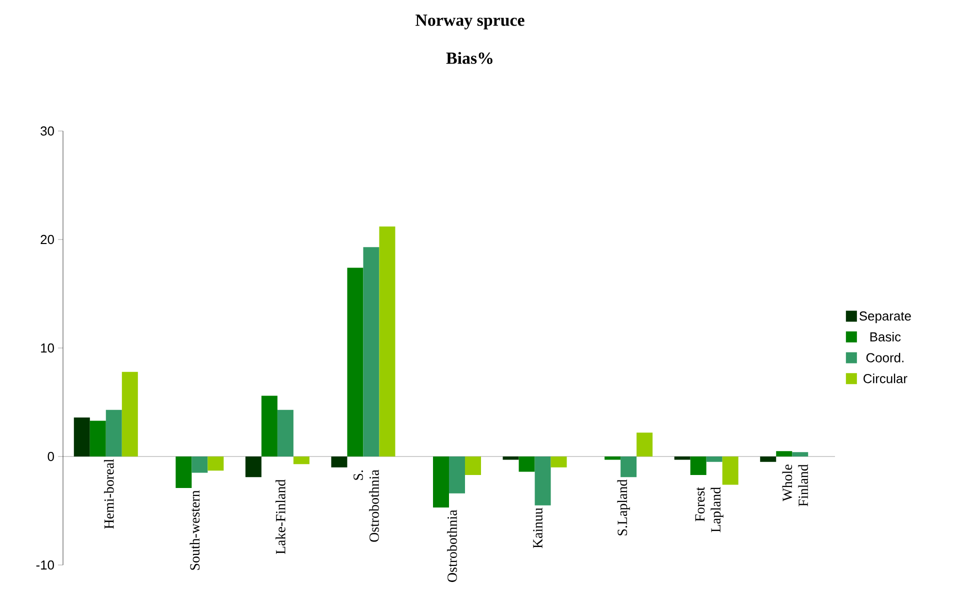 Image resolution: width=977 pixels, height=611 pixels. I want to click on legend-label: Coord., so click(885, 357).